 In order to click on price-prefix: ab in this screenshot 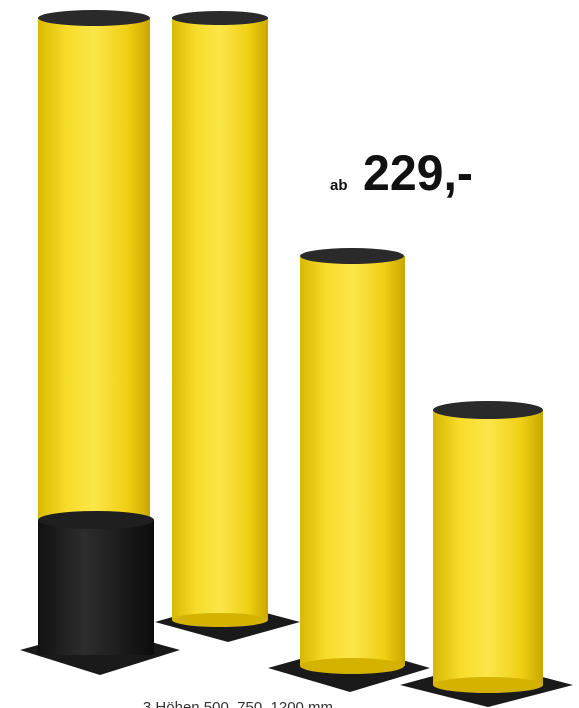, I will do `click(339, 185)`.